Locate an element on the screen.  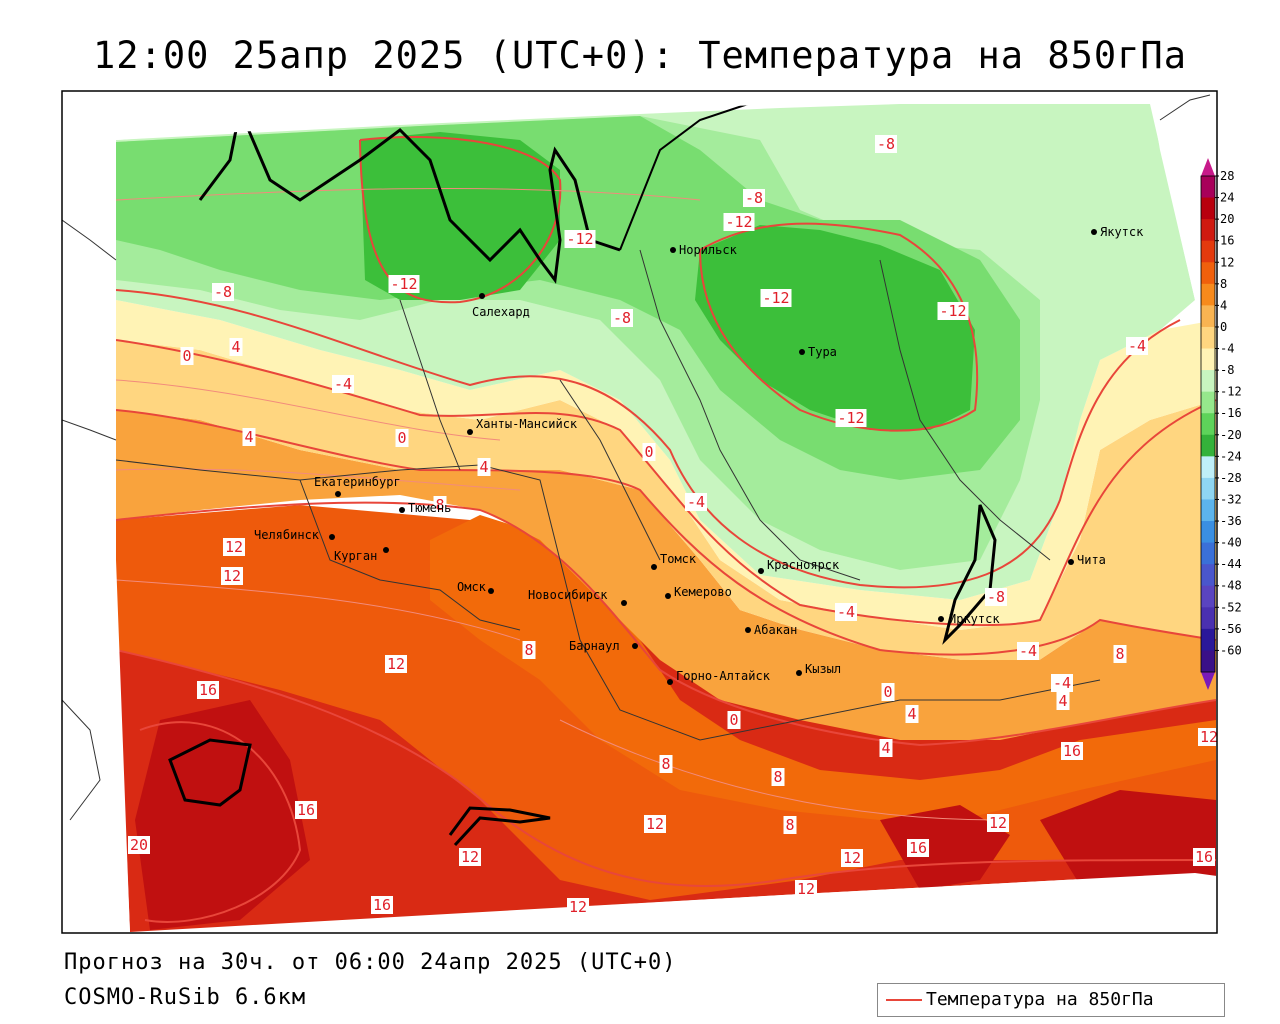
scale-tick-label: -36 is located at coordinates (1231, 521).